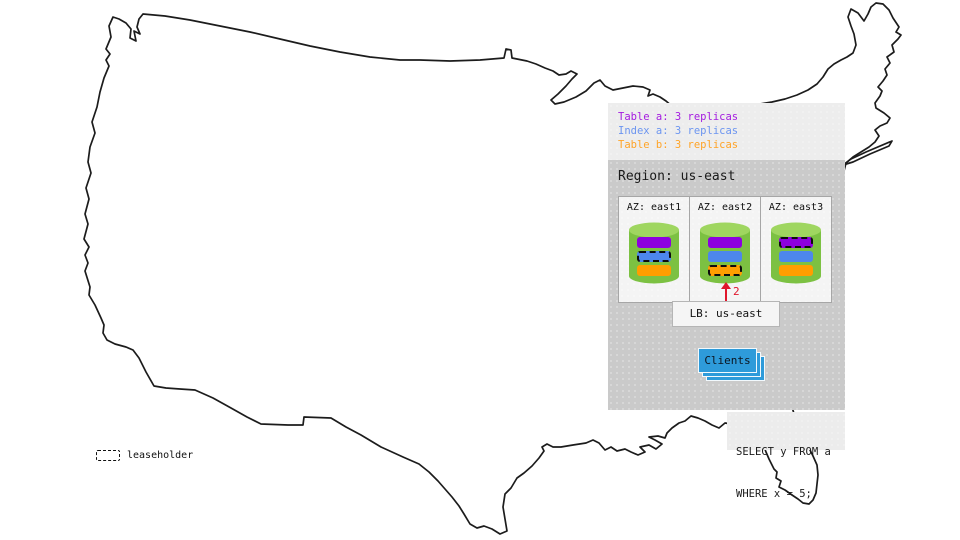  What do you see at coordinates (677, 176) in the screenshot?
I see `region-title: Region: us-east` at bounding box center [677, 176].